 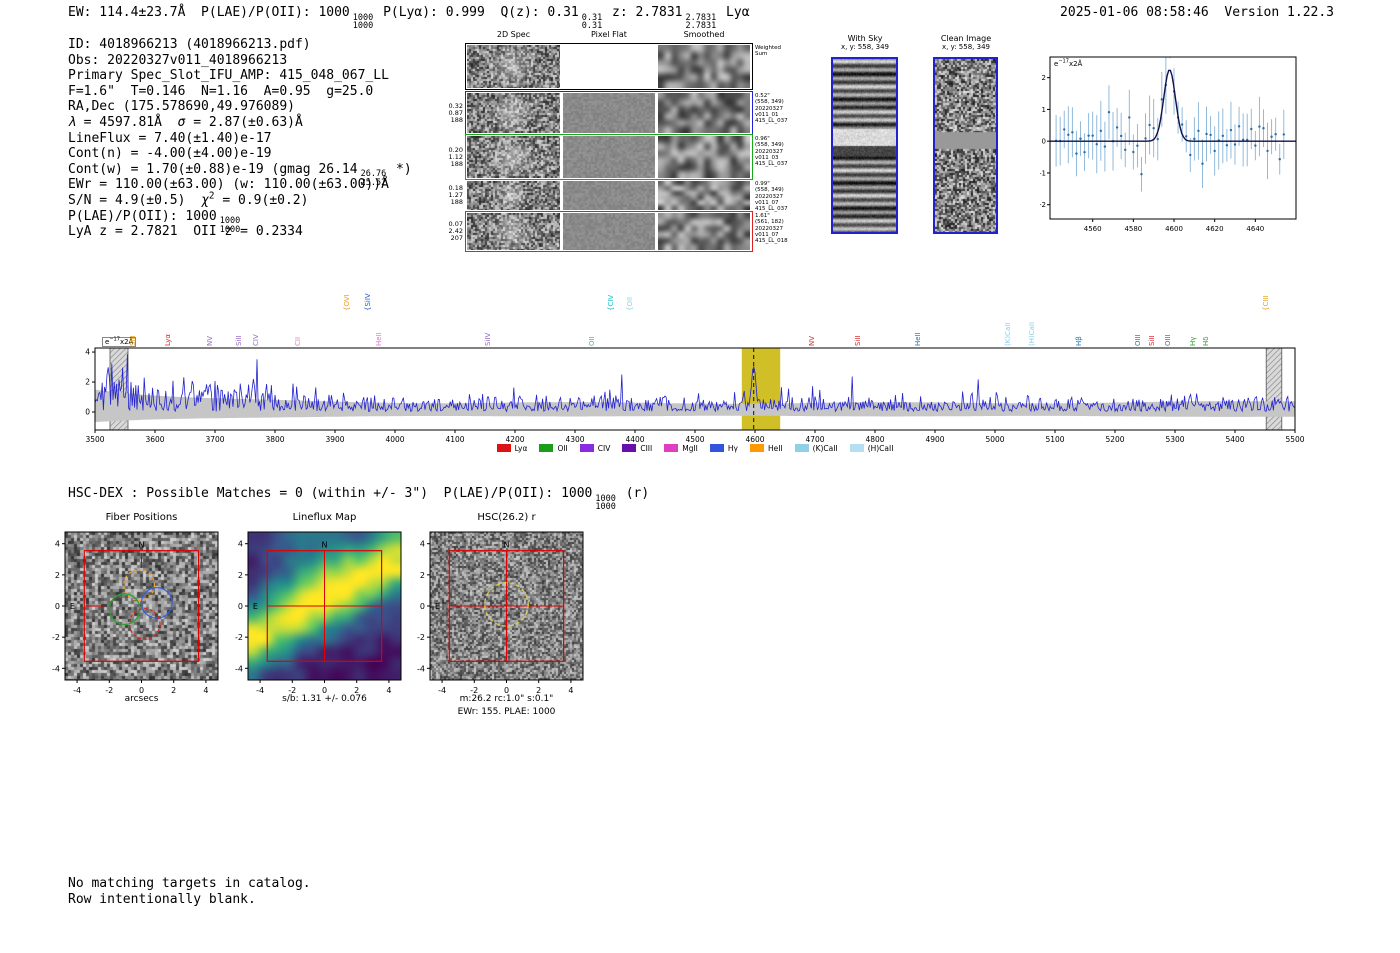 I want to click on spec2d-col-title: 2D Spec, so click(x=513, y=34).